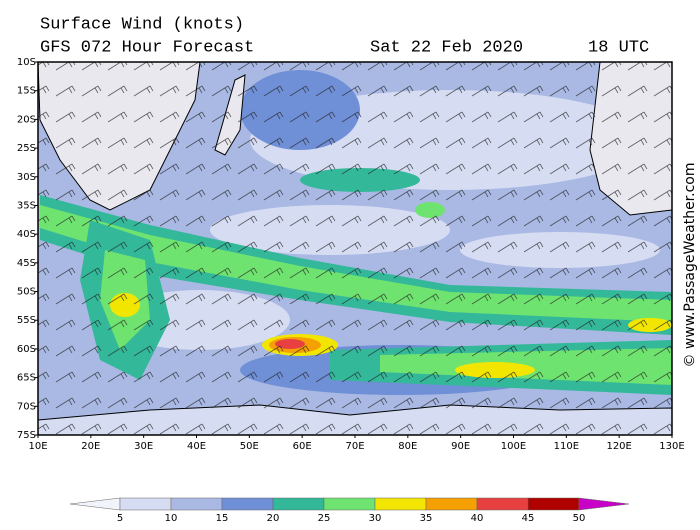 This screenshot has width=700, height=530. Describe the element at coordinates (26, 91) in the screenshot. I see `lat-label: 15S` at that location.